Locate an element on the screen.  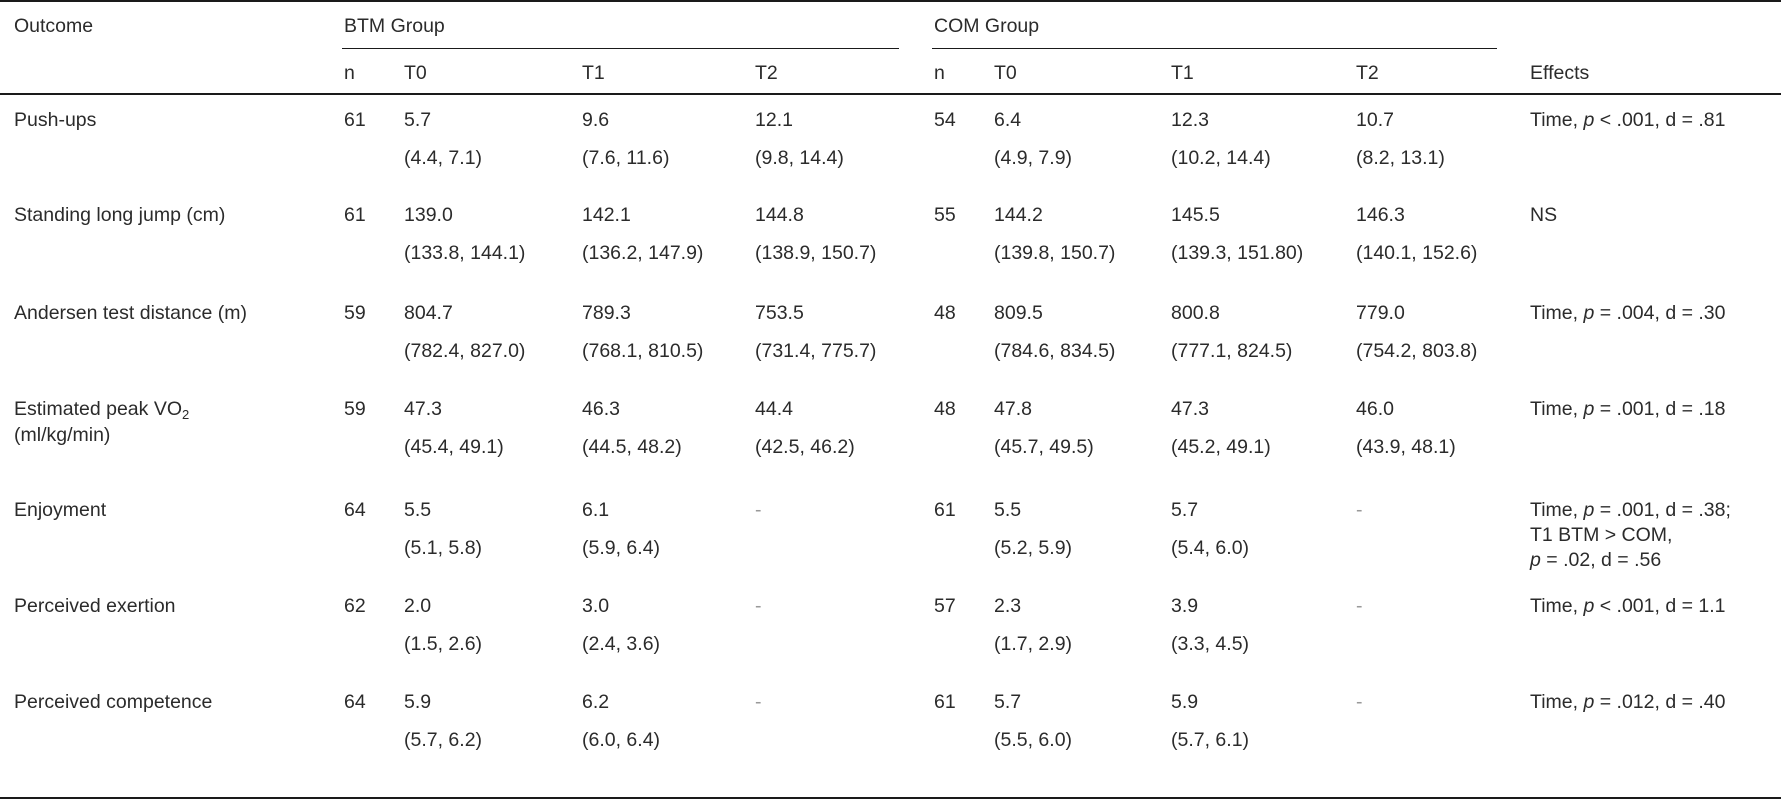
header-com-t1: T1 is located at coordinates (1182, 73).